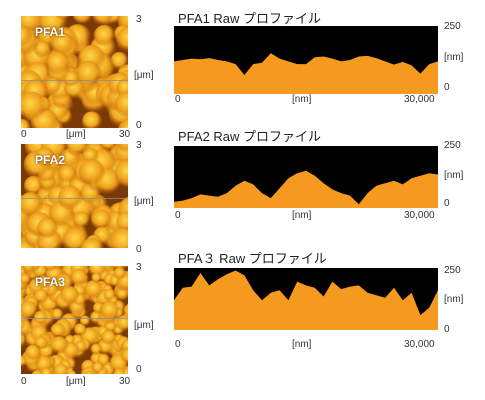  I want to click on profile-y-max: 250, so click(452, 145).